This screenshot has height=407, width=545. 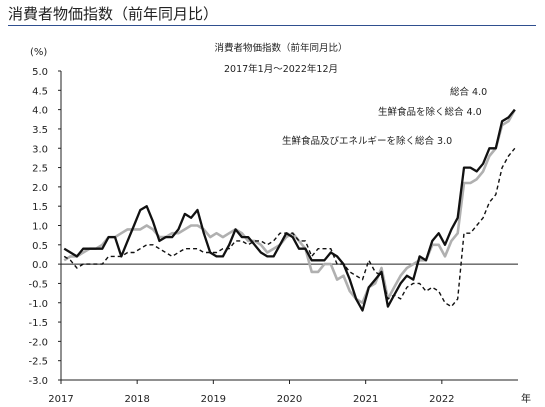 What do you see at coordinates (38, 362) in the screenshot?
I see `y-tick-label: -2.5` at bounding box center [38, 362].